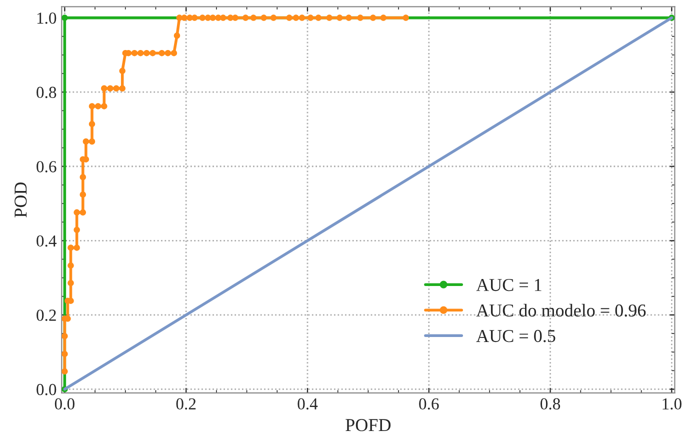 This screenshot has height=444, width=685. I want to click on x-tick-label: 0.8, so click(550, 404).